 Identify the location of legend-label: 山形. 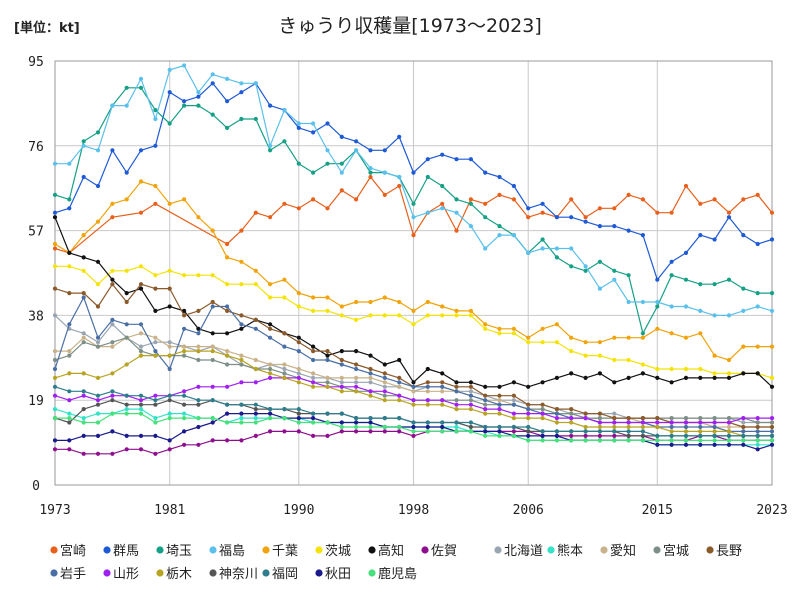
(126, 574).